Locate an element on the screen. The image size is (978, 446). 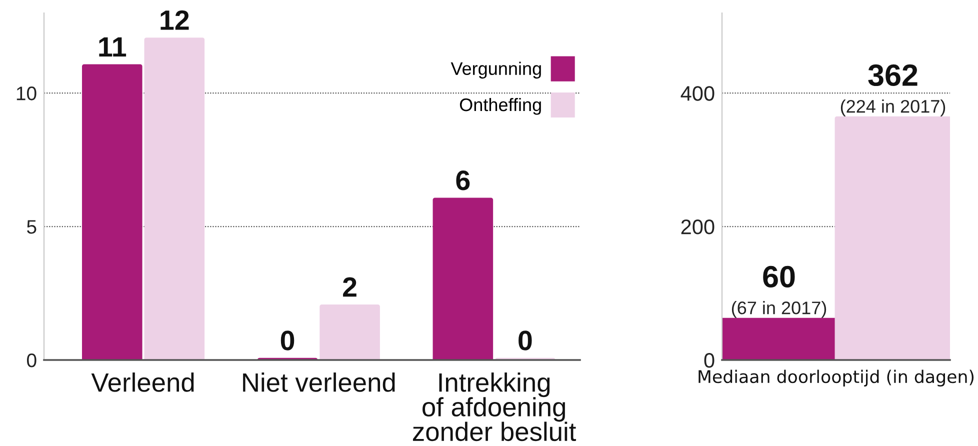
legend-label: Ontheffing is located at coordinates (500, 106).